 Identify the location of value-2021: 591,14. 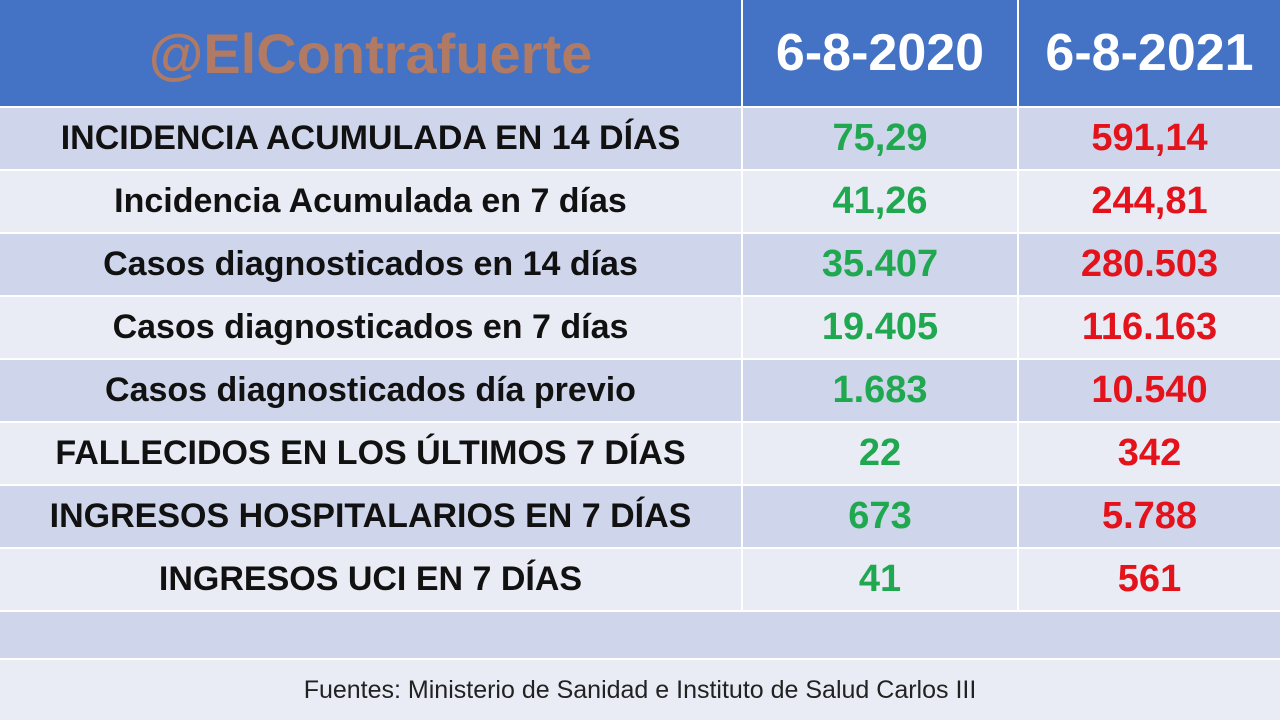
(1149, 138).